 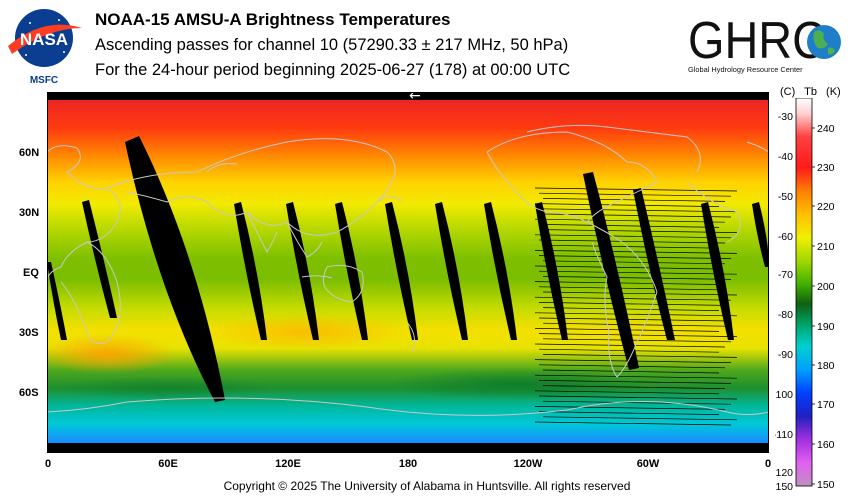 What do you see at coordinates (826, 366) in the screenshot?
I see `kelvin-tick-label: 180` at bounding box center [826, 366].